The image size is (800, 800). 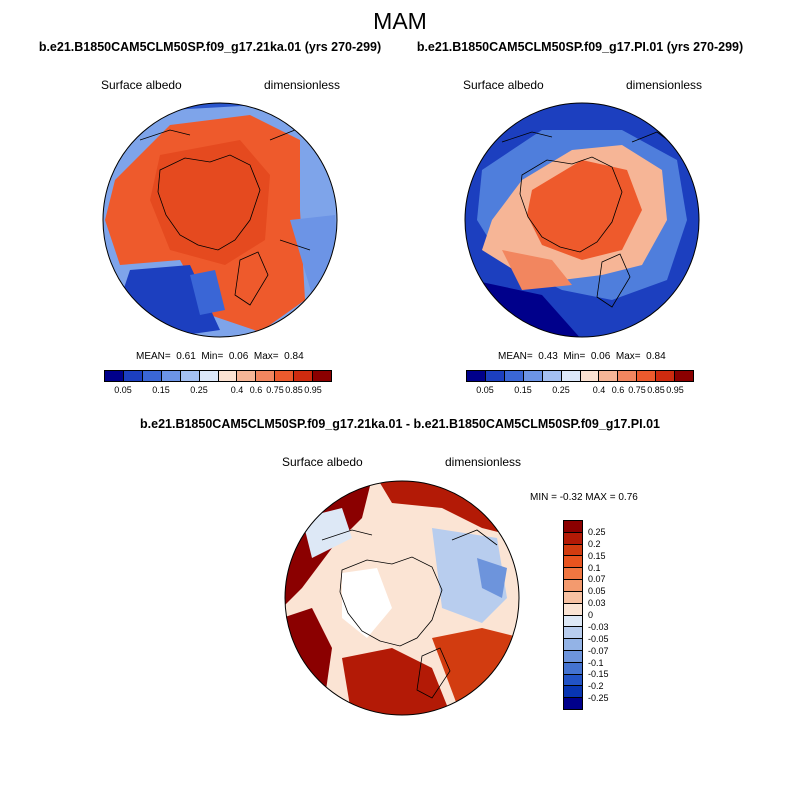 I want to click on colorbar-tick-label: -0.05, so click(x=598, y=638).